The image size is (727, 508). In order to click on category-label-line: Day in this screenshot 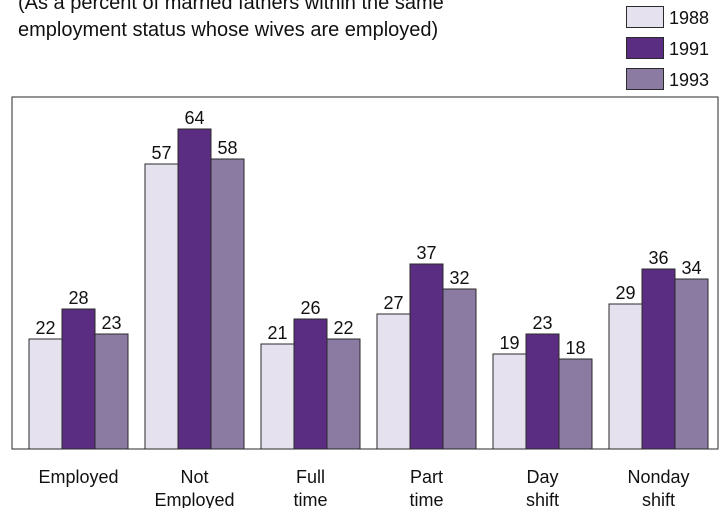, I will do `click(542, 477)`.